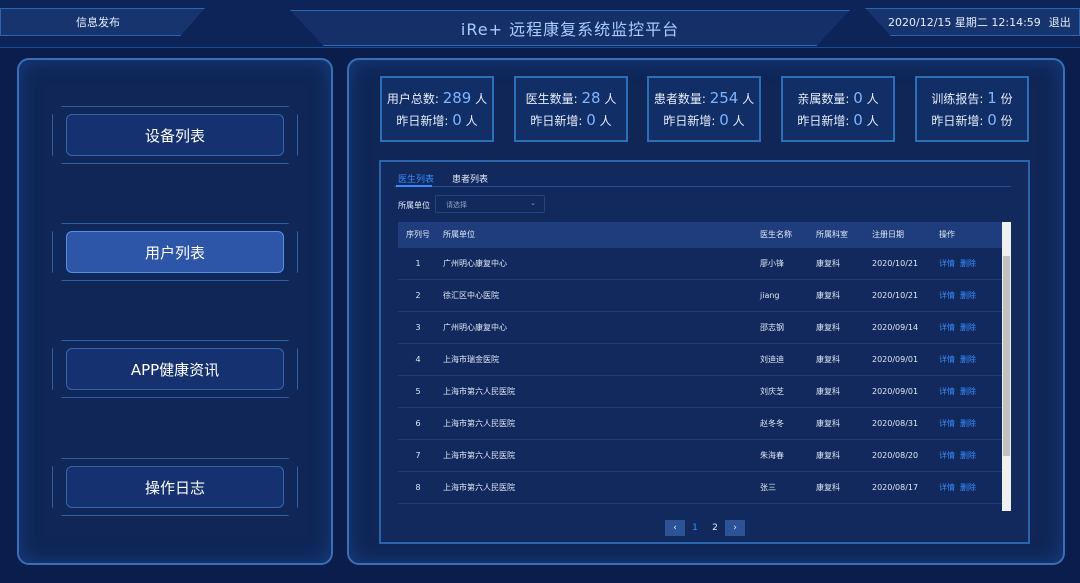 The height and width of the screenshot is (583, 1080). Describe the element at coordinates (418, 487) in the screenshot. I see `table-cell: 8` at that location.